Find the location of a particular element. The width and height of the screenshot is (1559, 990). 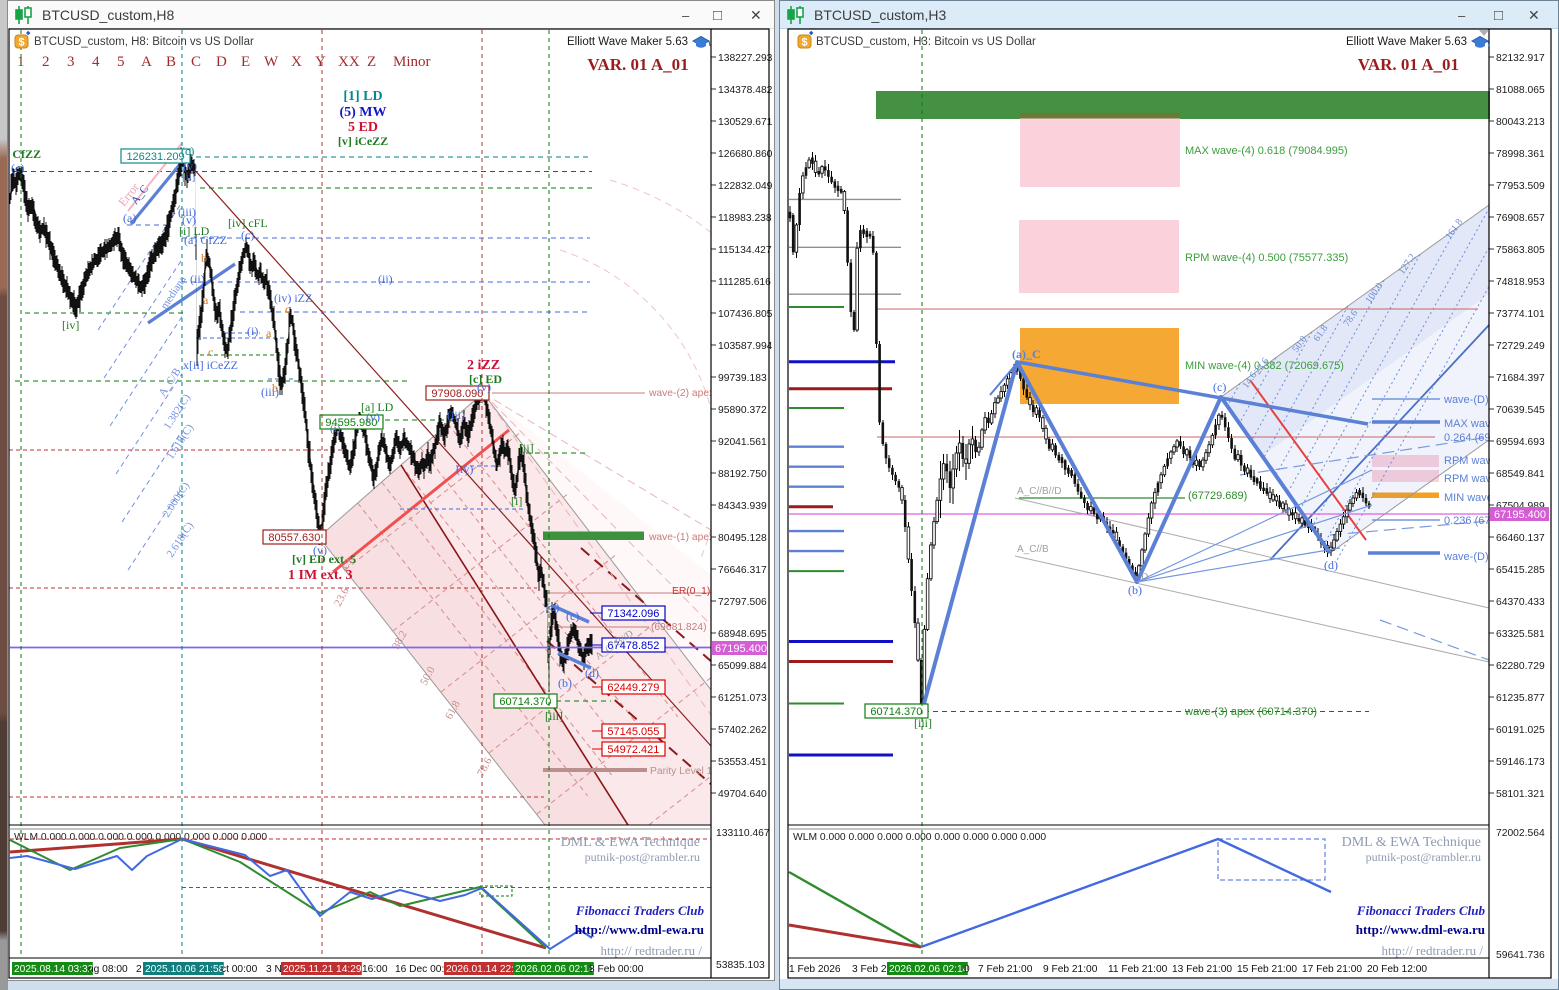

svg-text: [a] LD is located at coordinates (377, 407).